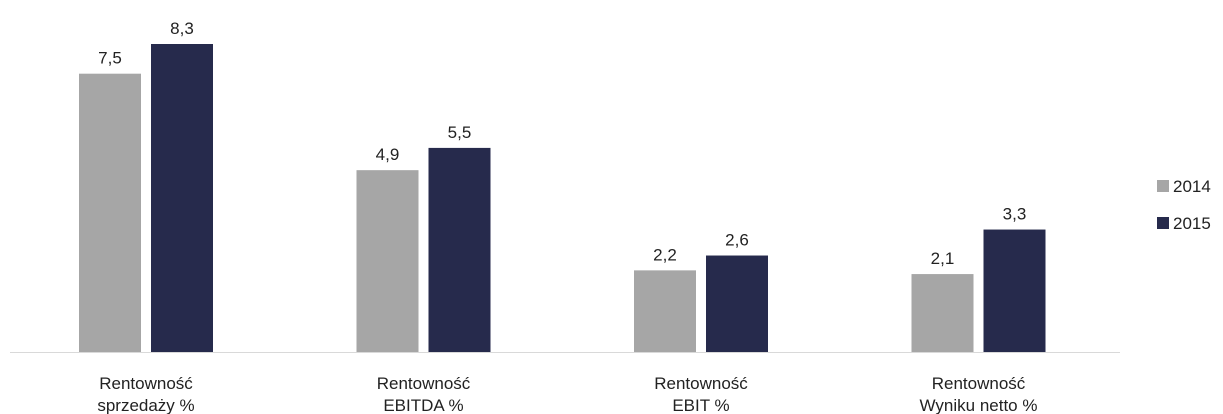 This screenshot has height=414, width=1223. What do you see at coordinates (460, 132) in the screenshot?
I see `value-label-2015-2: 5,5` at bounding box center [460, 132].